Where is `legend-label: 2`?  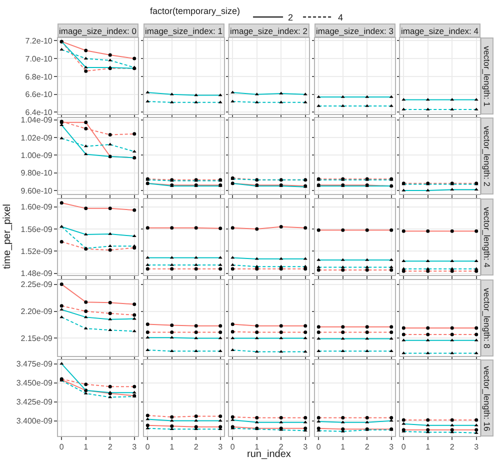
legend-label: 2 is located at coordinates (291, 17).